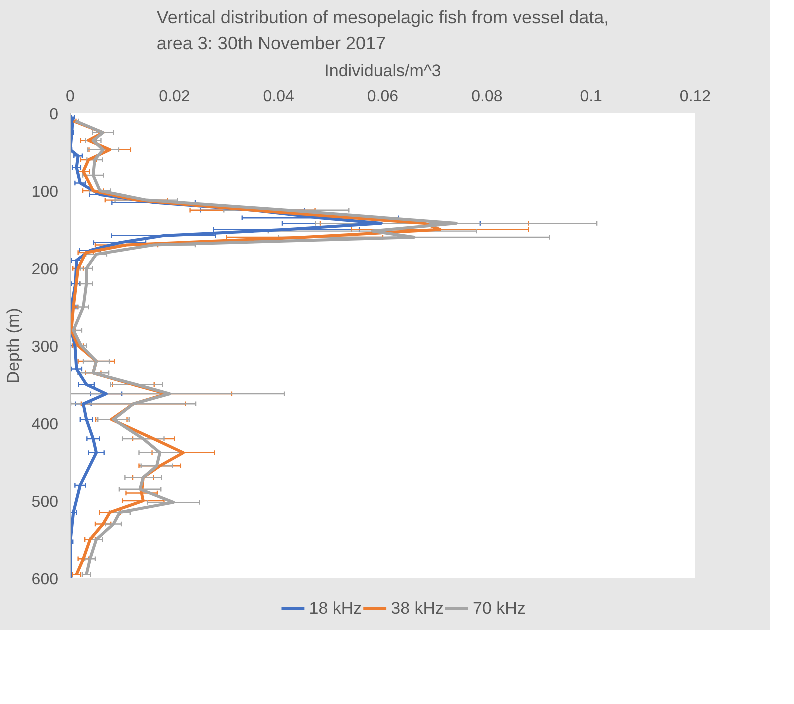 Image resolution: width=794 pixels, height=704 pixels. What do you see at coordinates (174, 97) in the screenshot?
I see `x-tick-label: 0.02` at bounding box center [174, 97].